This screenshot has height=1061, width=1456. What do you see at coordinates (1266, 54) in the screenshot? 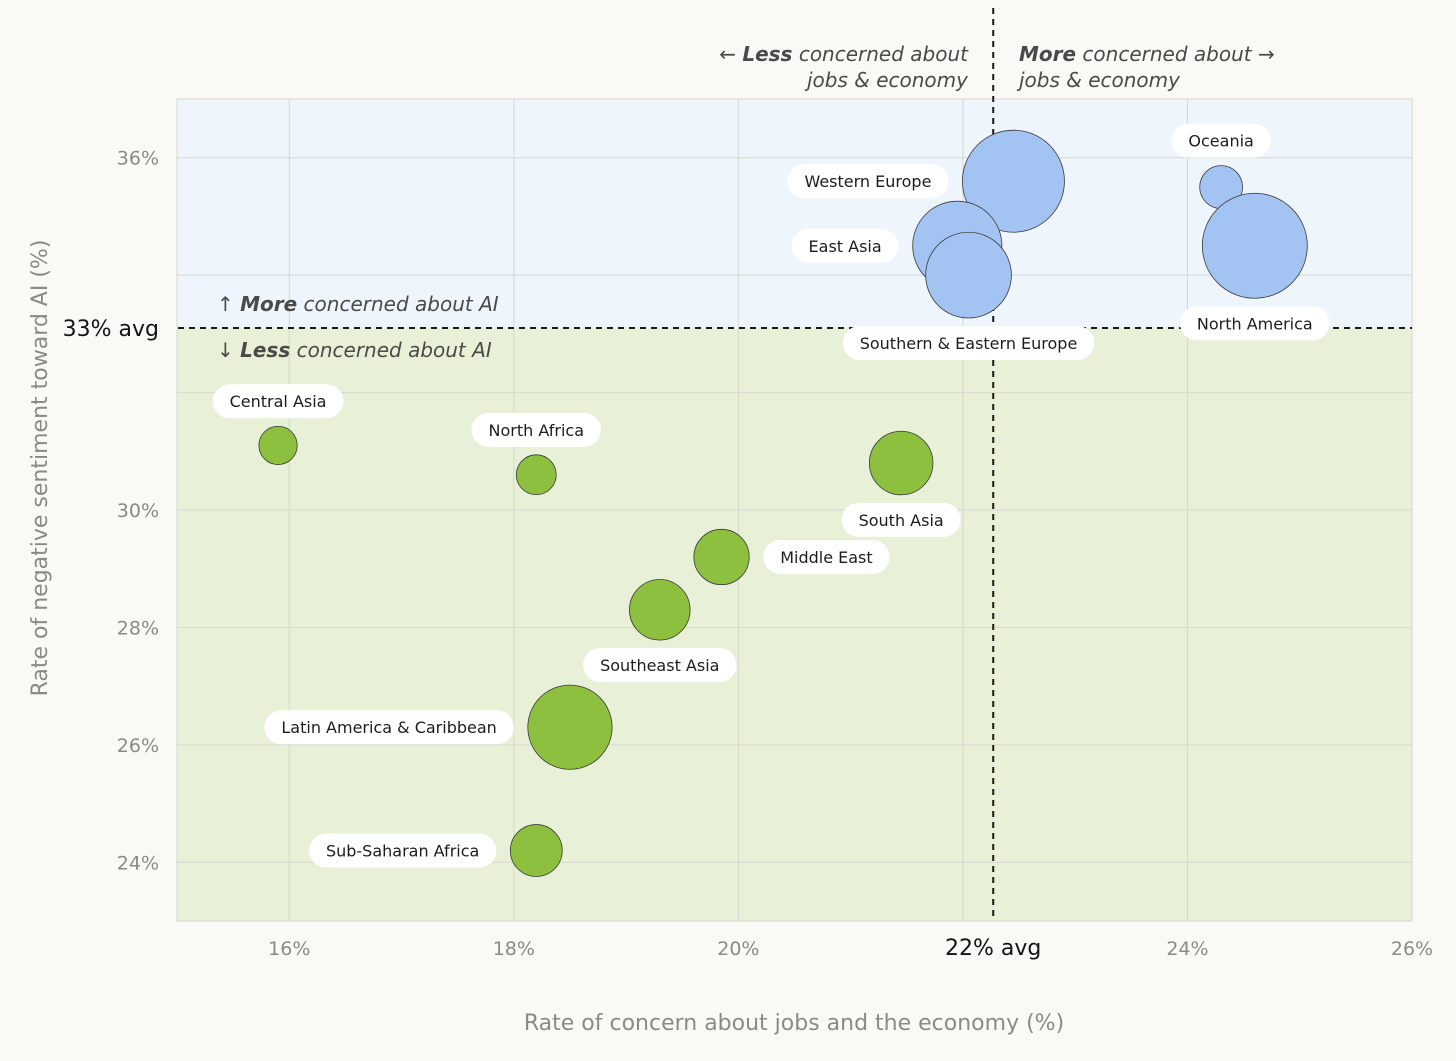
I see `arrow-right-icon: →` at bounding box center [1266, 54].